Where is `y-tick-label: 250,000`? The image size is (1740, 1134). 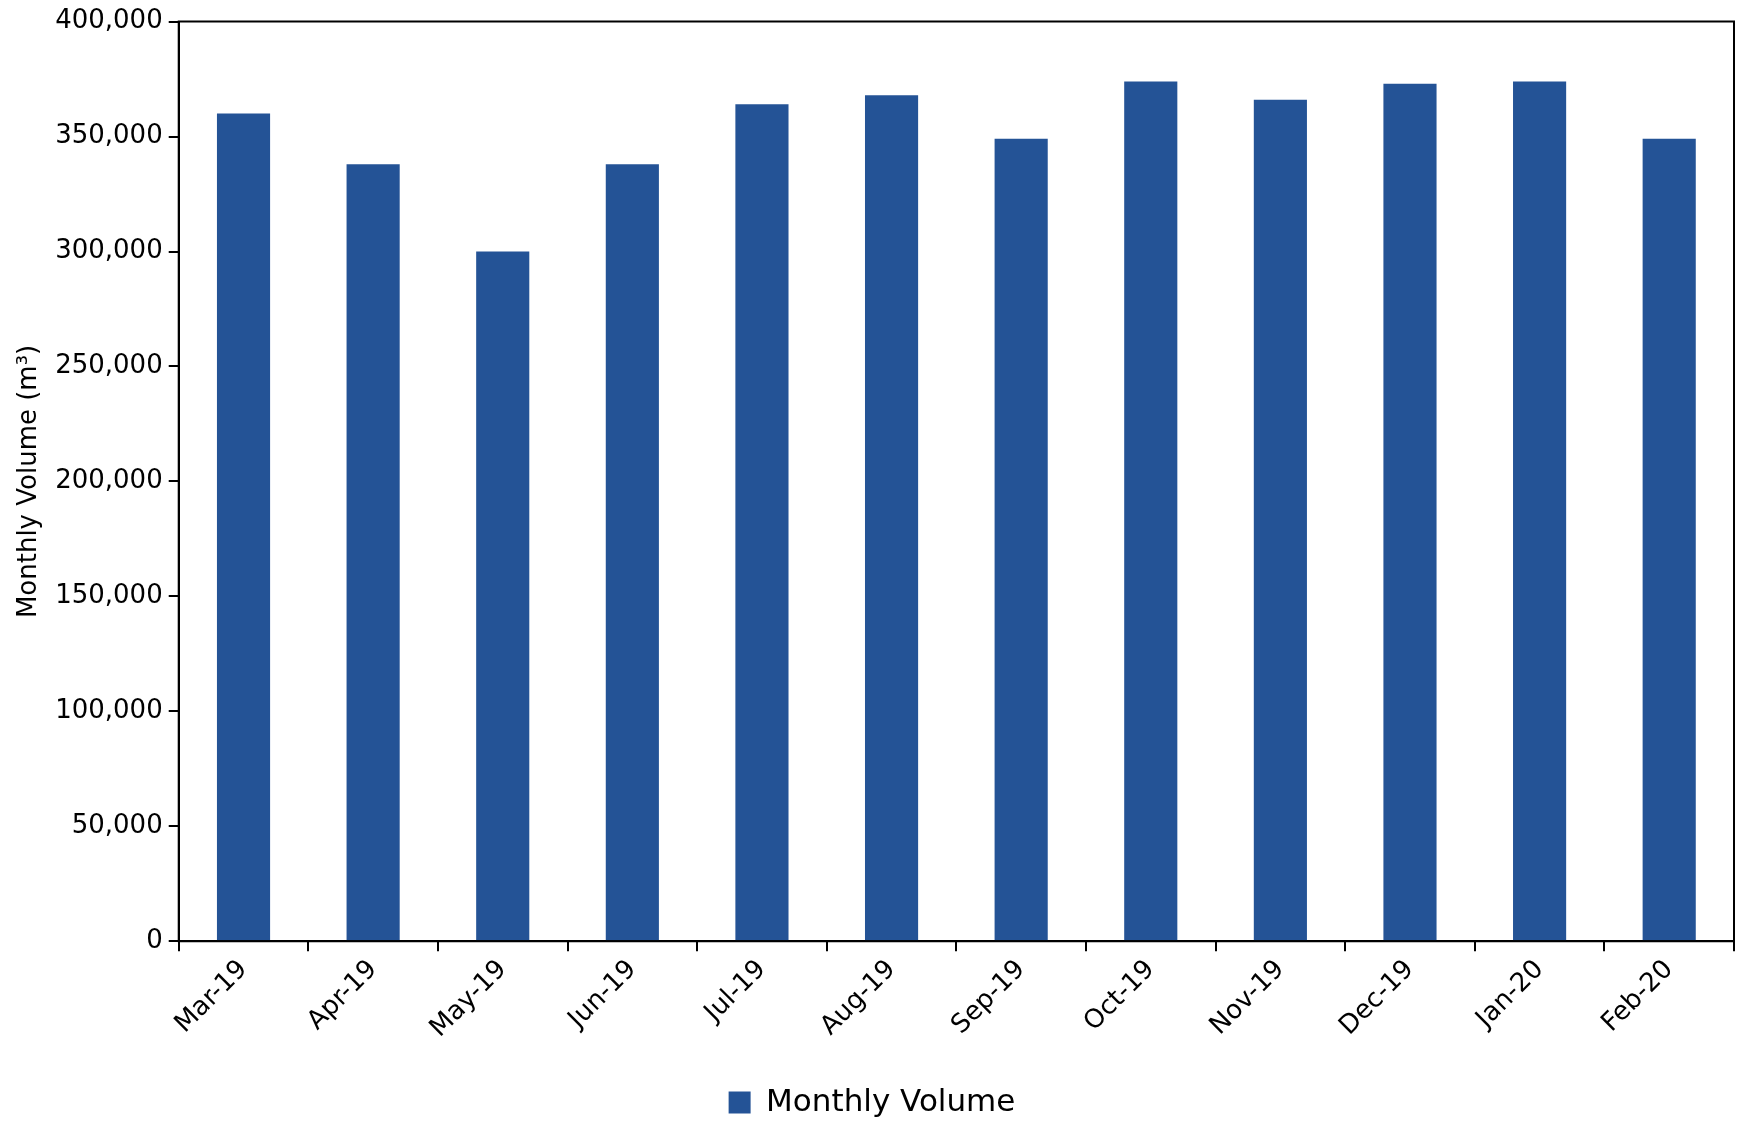 y-tick-label: 250,000 is located at coordinates (109, 364).